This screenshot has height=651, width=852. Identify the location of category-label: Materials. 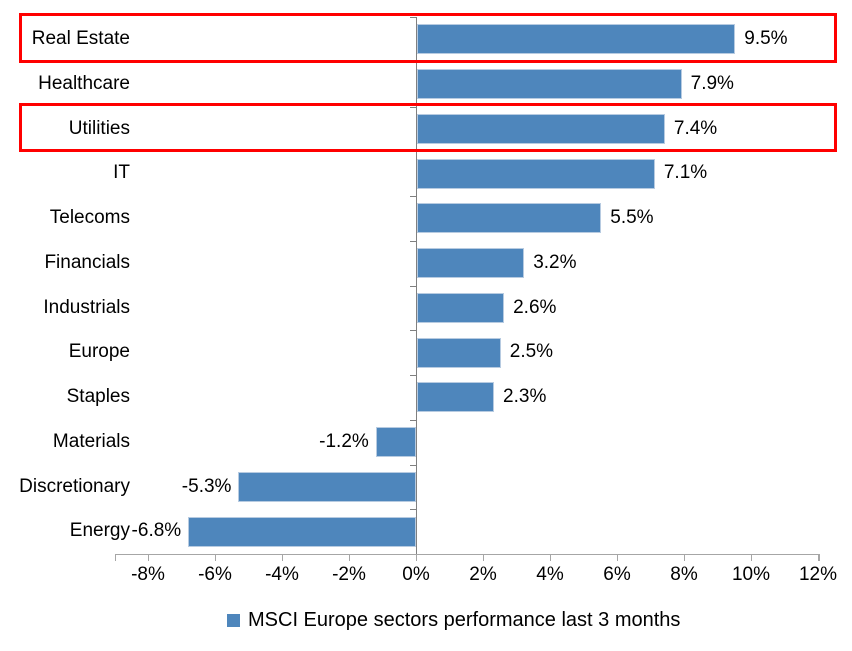
(91, 441).